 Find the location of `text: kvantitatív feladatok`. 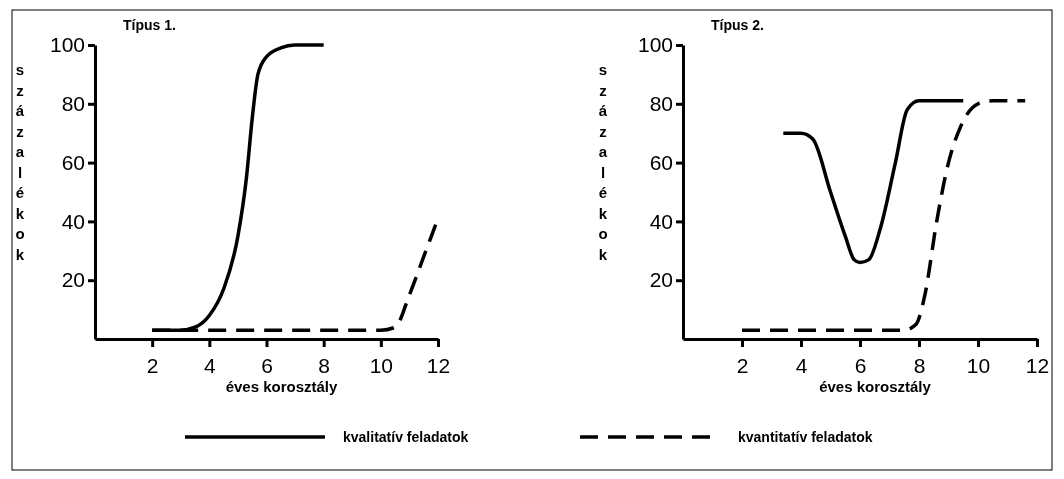

text: kvantitatív feladatok is located at coordinates (805, 437).